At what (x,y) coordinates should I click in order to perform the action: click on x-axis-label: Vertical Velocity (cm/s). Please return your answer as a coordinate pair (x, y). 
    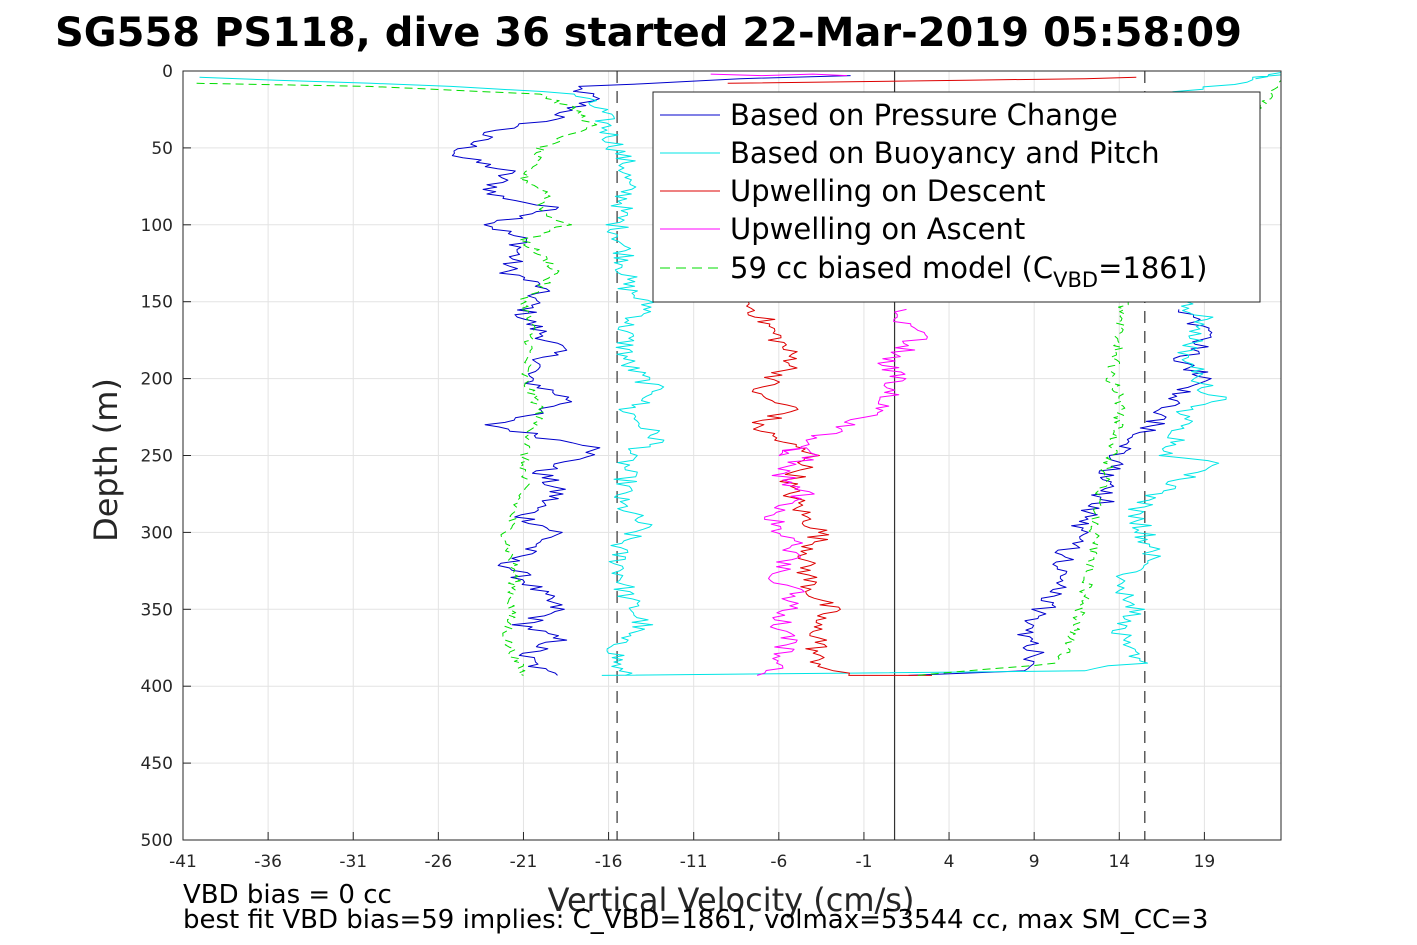
    Looking at the image, I should click on (731, 900).